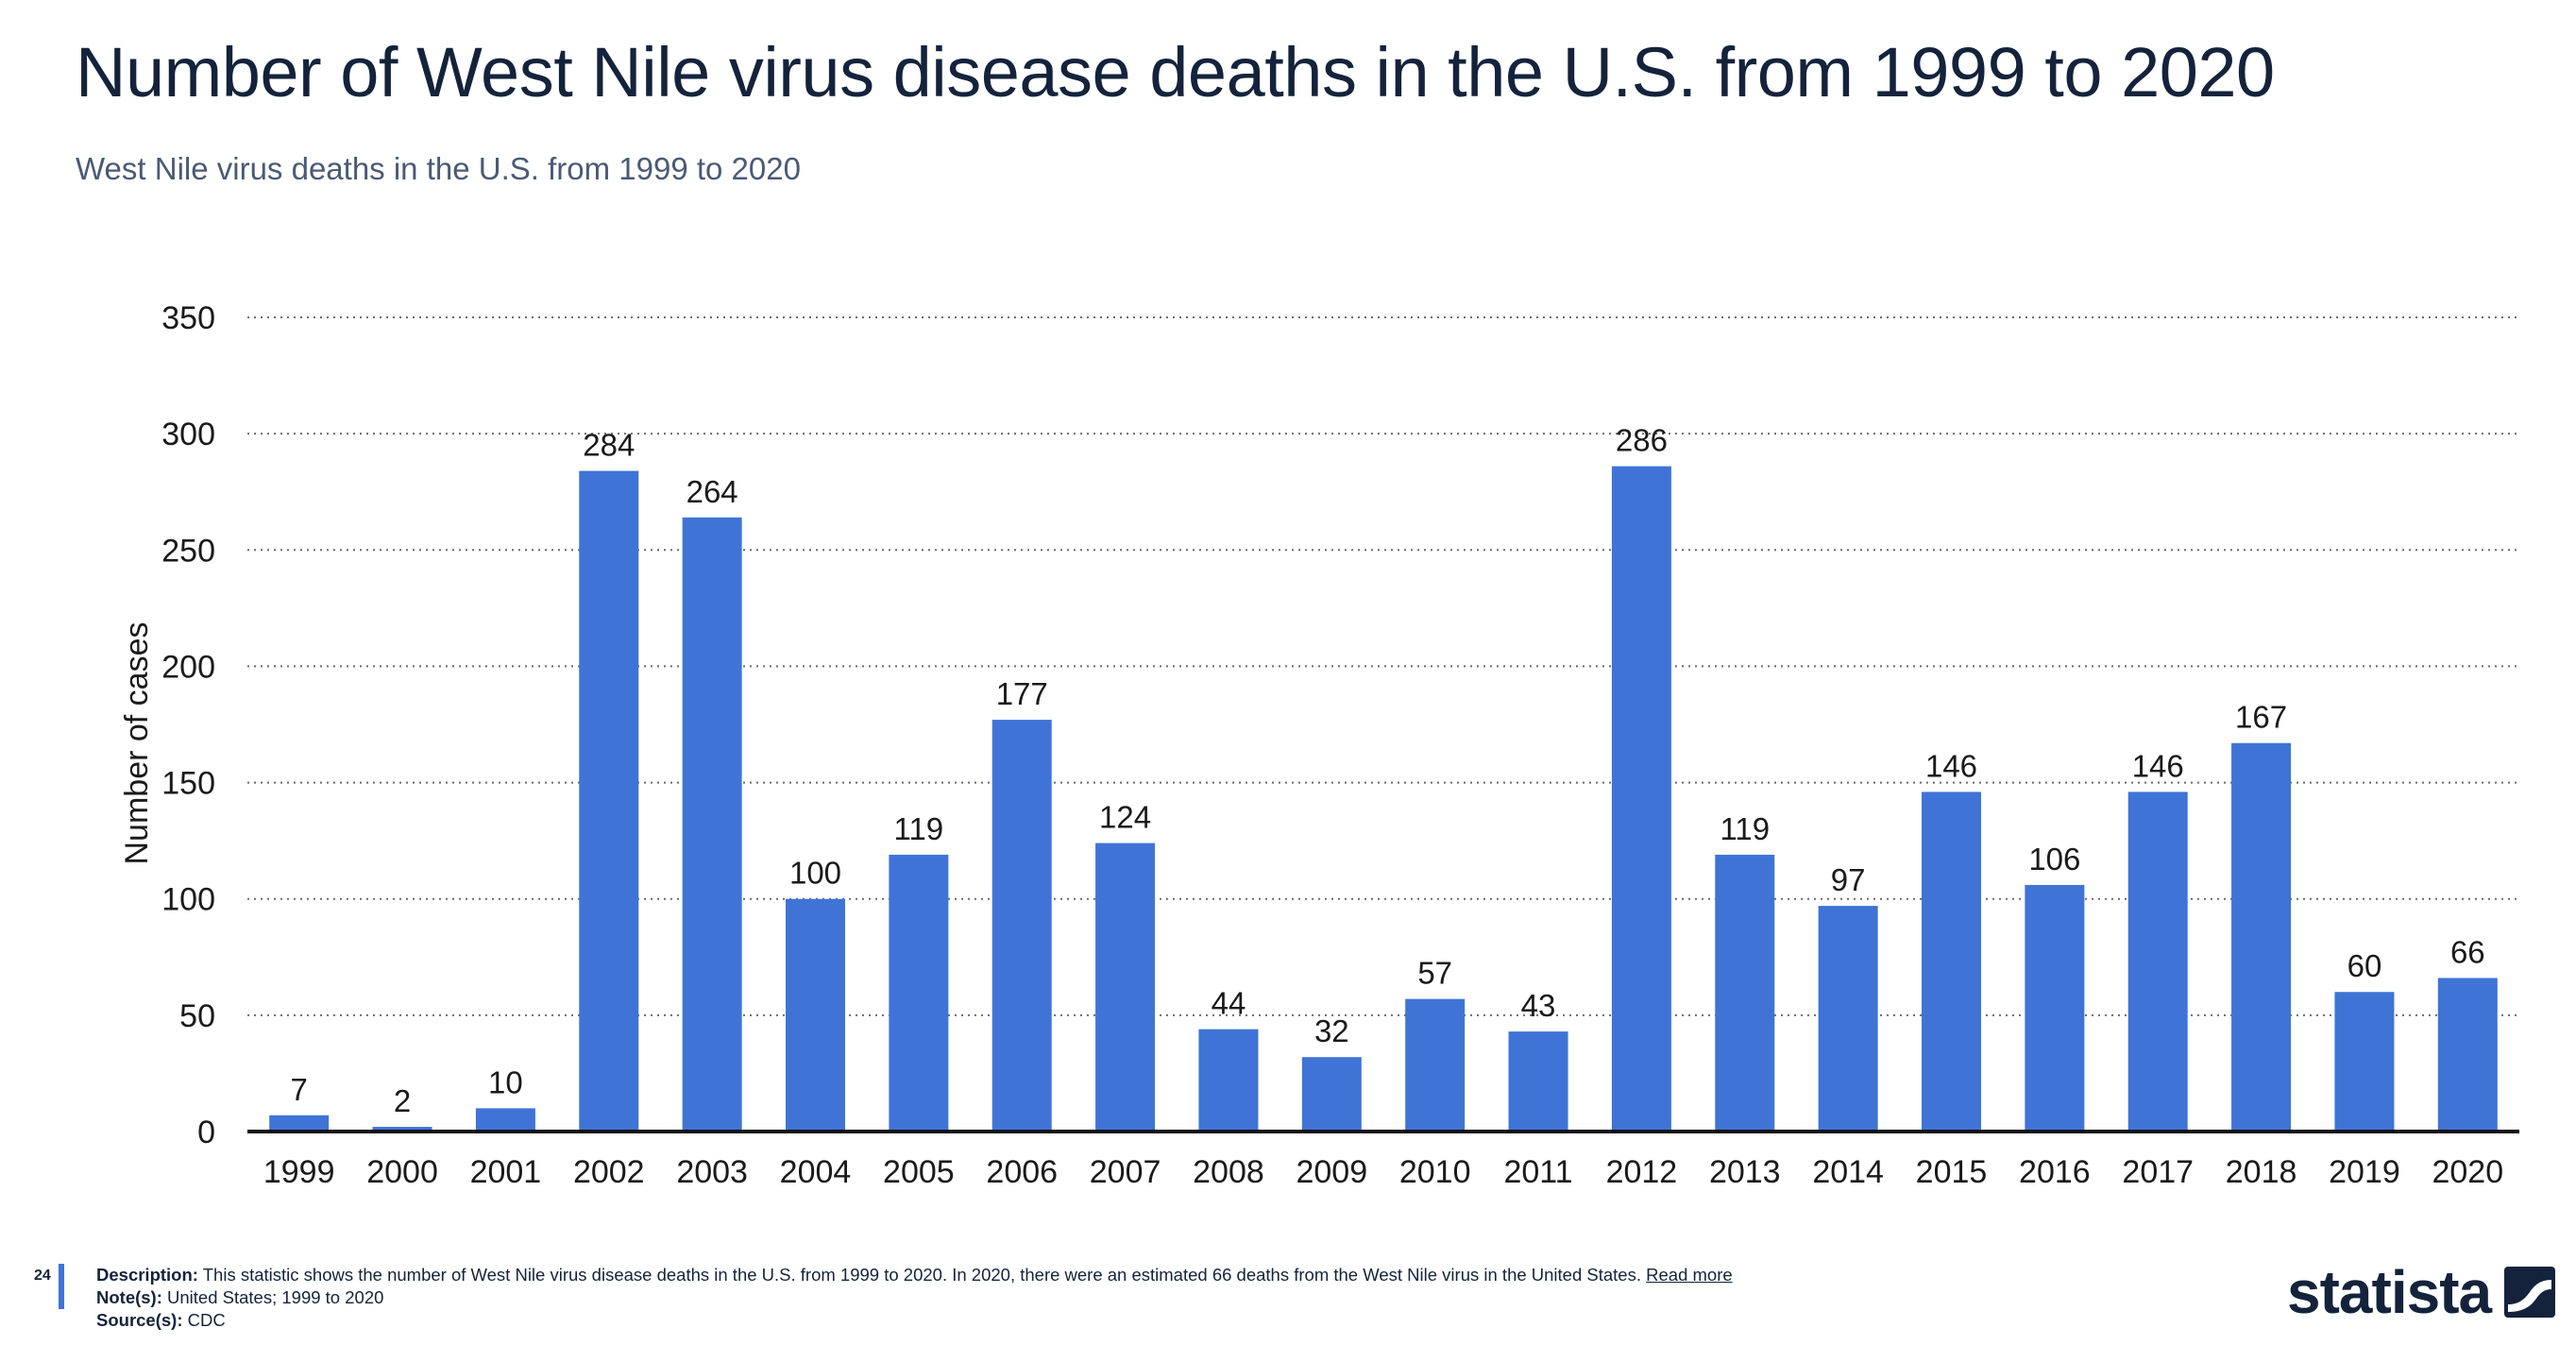 This screenshot has height=1345, width=2576. I want to click on y-tick-label: 250, so click(188, 551).